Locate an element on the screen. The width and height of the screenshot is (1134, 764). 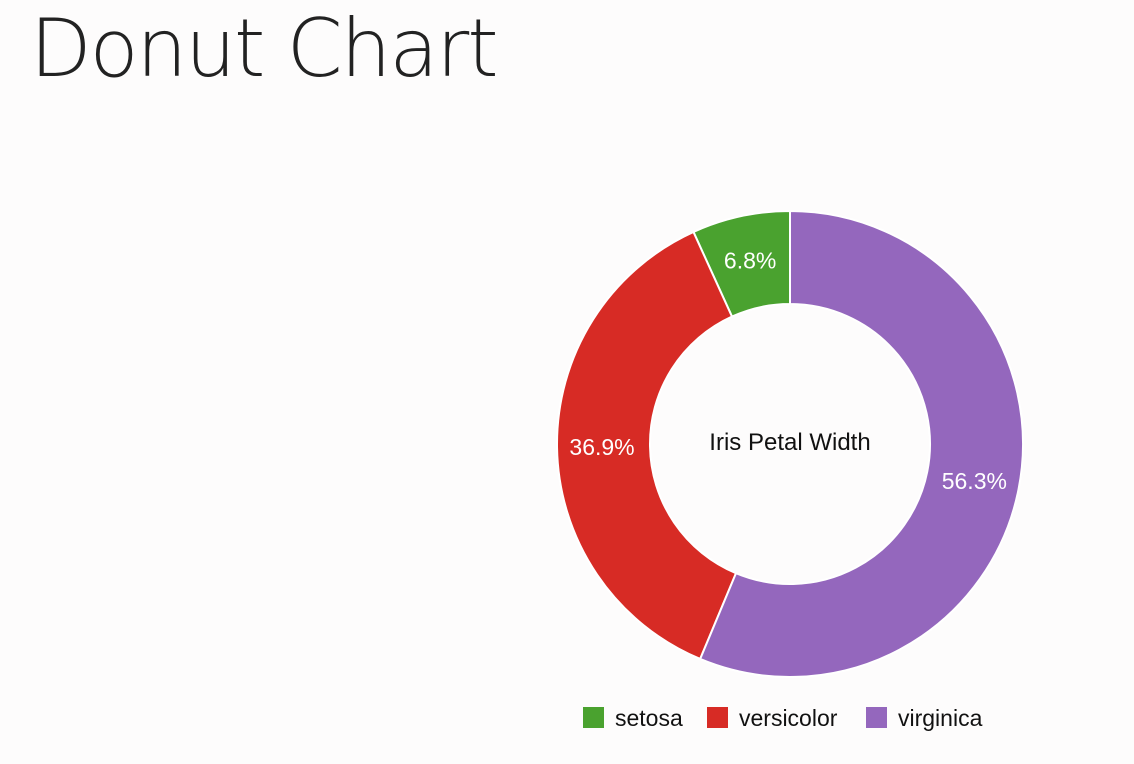
legend-label-versicolor: versicolor is located at coordinates (788, 718).